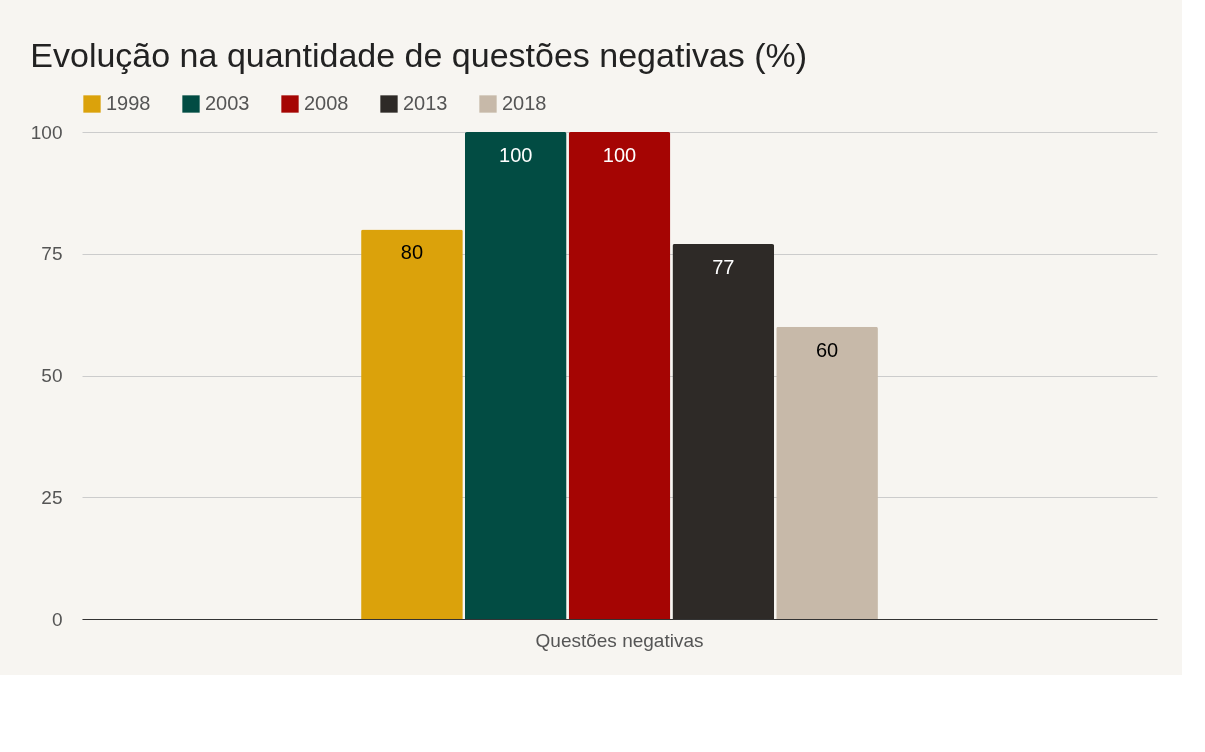  Describe the element at coordinates (419, 55) in the screenshot. I see `chart-title: Evolução na quantidade de questões negativas (%)` at that location.